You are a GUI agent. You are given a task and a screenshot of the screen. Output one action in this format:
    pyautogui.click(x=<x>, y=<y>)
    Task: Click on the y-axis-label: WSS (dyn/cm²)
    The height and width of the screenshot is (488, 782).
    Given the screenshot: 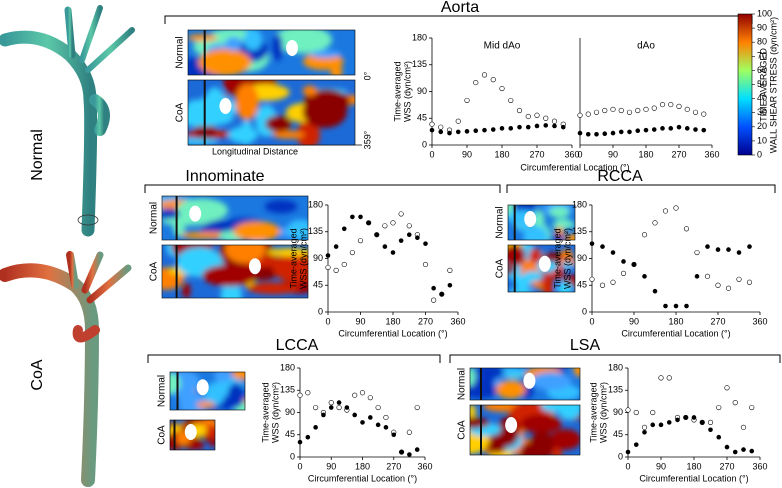 What is the action you would take?
    pyautogui.click(x=275, y=412)
    